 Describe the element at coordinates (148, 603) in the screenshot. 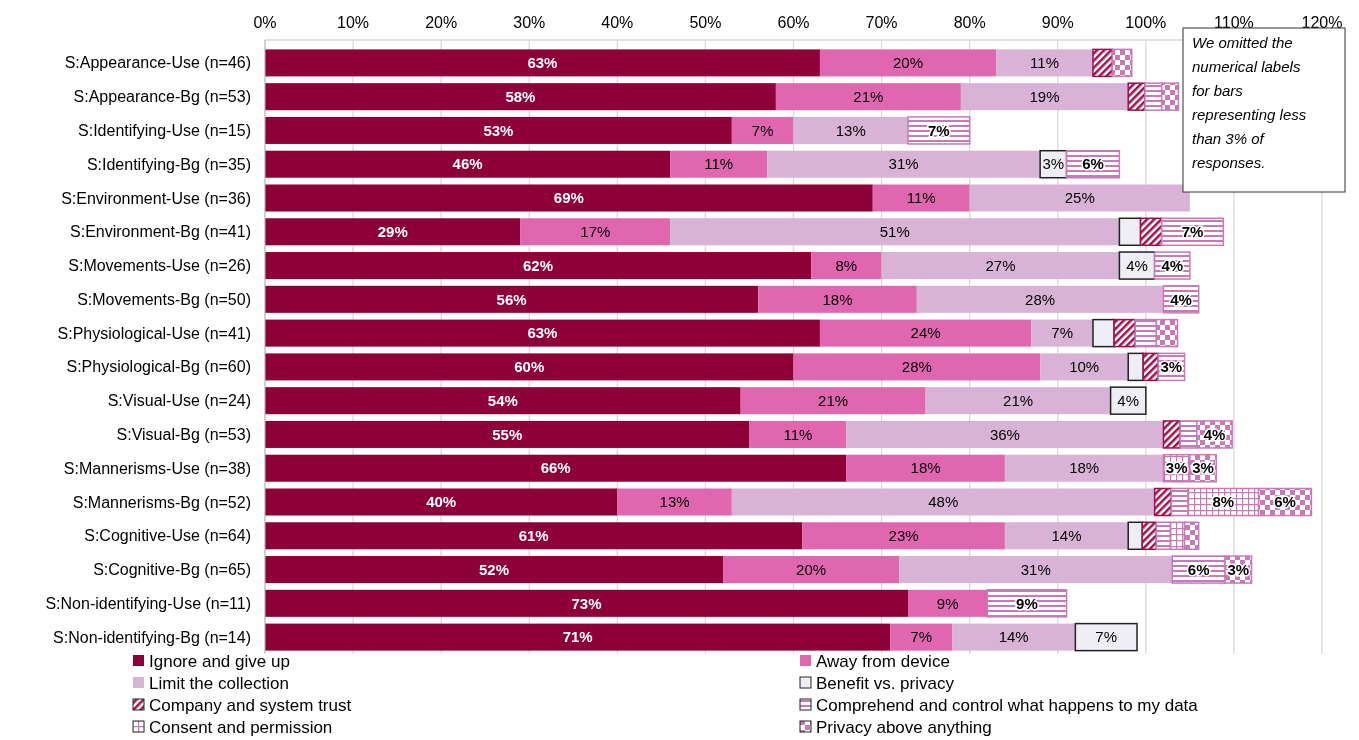

I see `y-tick-label: S:Non-identifying-Use (n=11)` at that location.